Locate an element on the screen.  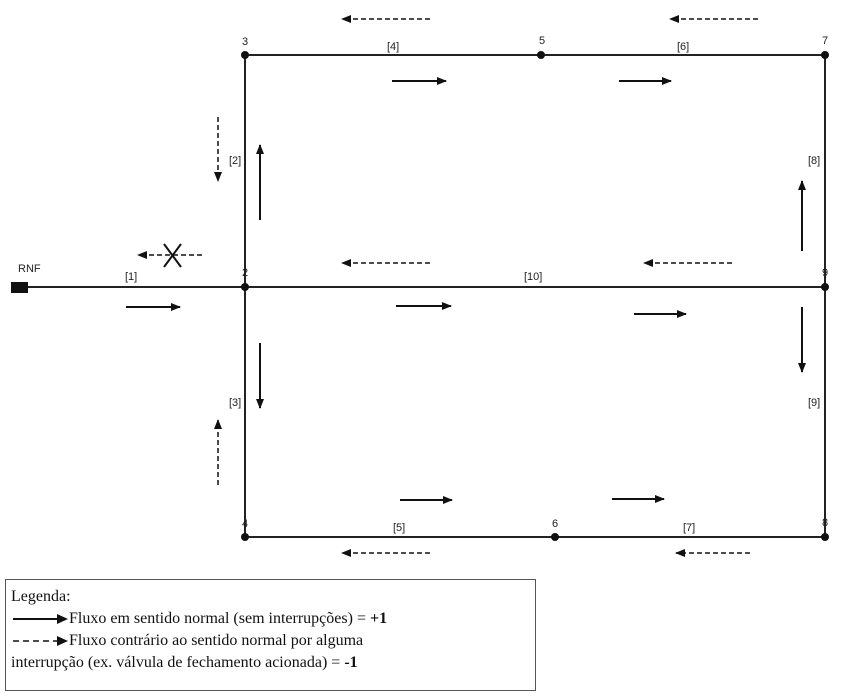
pipe-label-9: [9] is located at coordinates (814, 403).